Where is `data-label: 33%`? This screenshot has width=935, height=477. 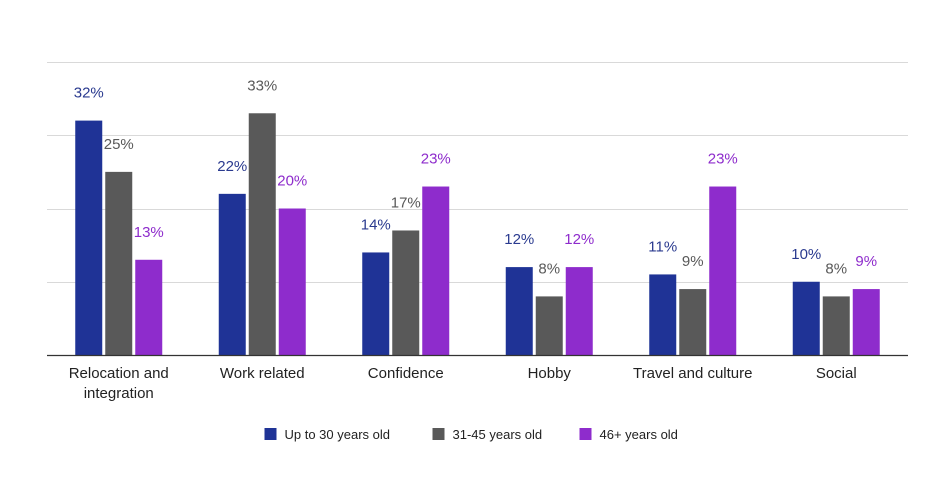 data-label: 33% is located at coordinates (262, 85).